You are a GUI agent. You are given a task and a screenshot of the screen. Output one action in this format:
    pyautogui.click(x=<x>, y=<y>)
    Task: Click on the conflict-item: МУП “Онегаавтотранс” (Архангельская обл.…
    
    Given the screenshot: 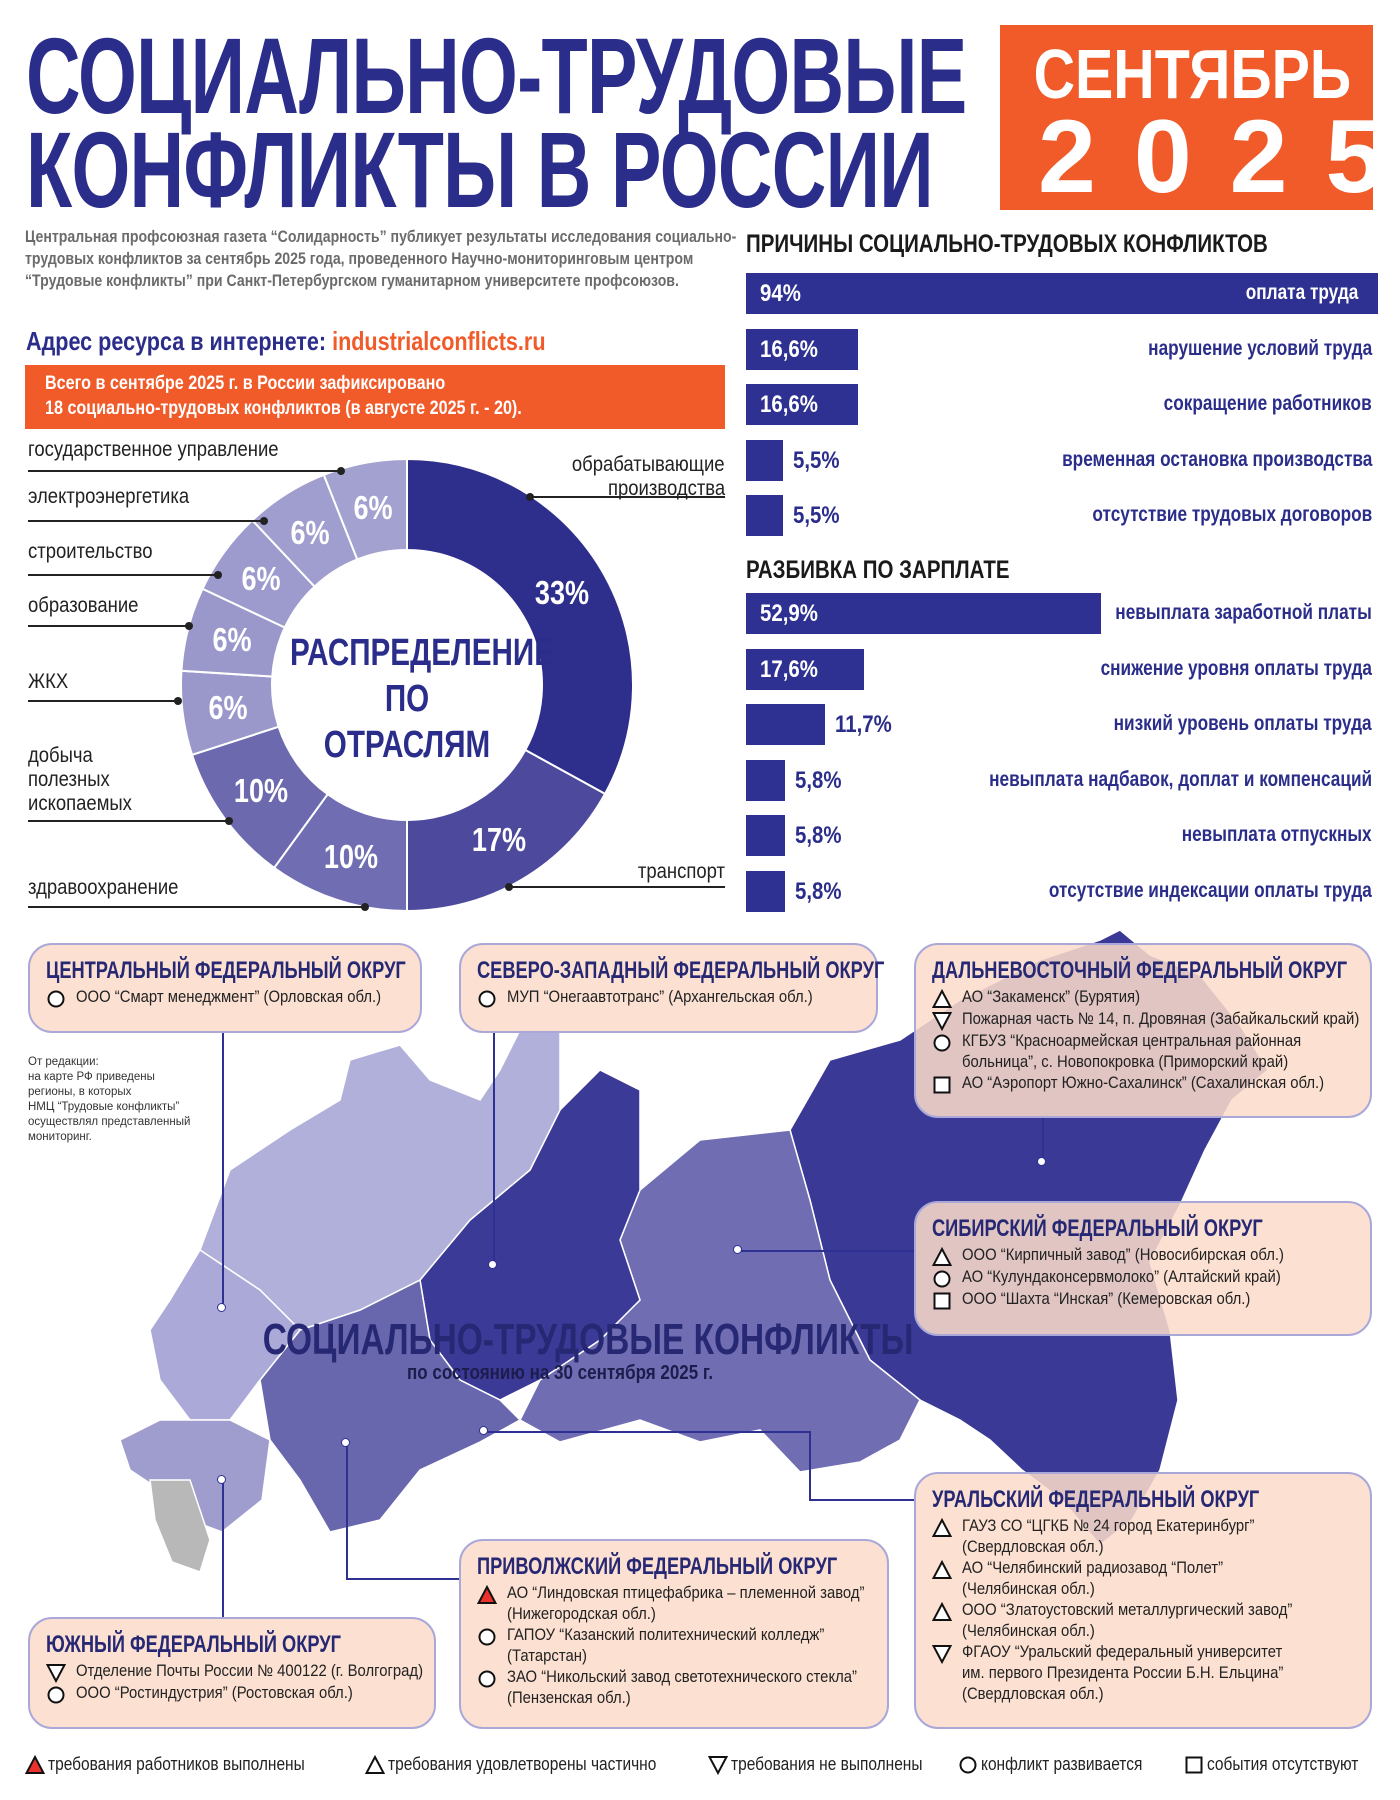 What is the action you would take?
    pyautogui.click(x=668, y=998)
    